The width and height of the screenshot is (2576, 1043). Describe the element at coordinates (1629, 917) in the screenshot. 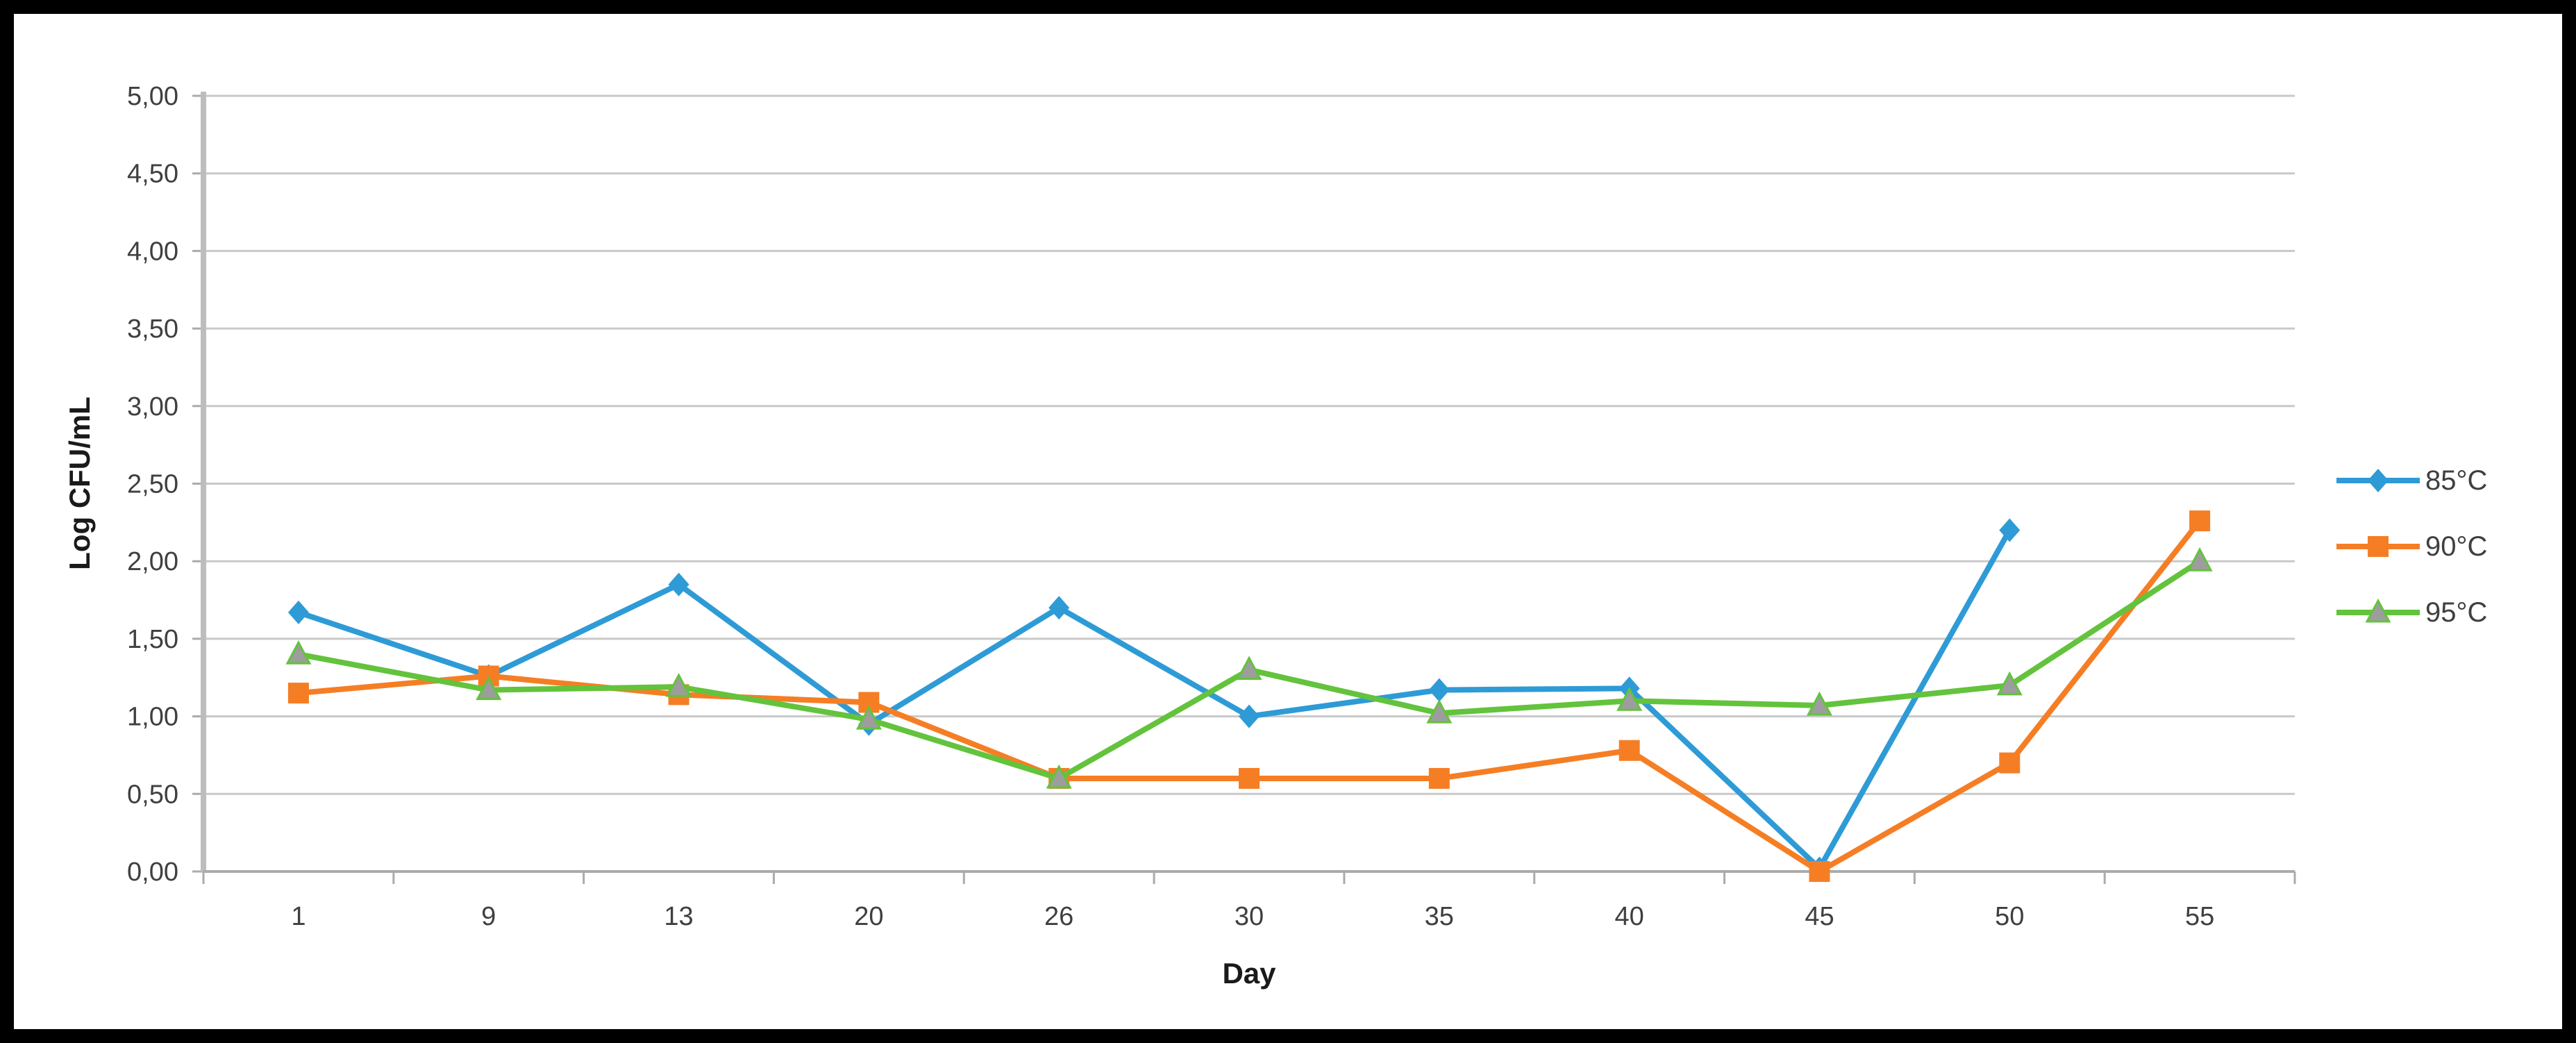

I see `x-tick-label: 40` at that location.